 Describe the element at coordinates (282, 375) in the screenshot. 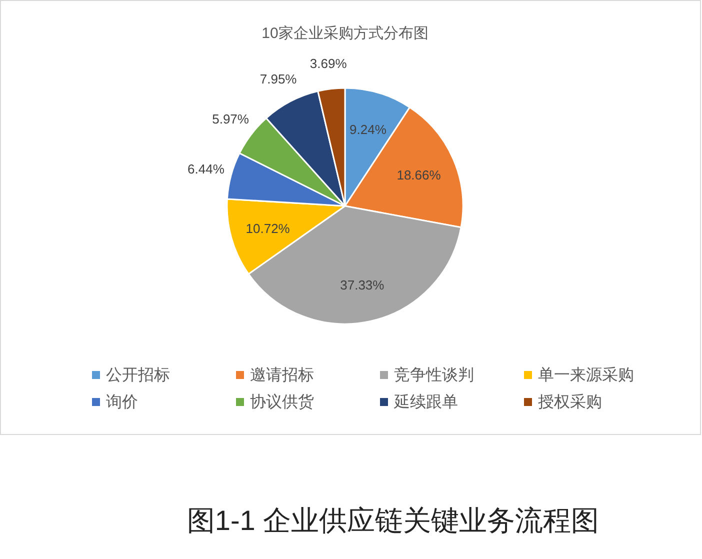

I see `legend-label: 邀请招标` at that location.